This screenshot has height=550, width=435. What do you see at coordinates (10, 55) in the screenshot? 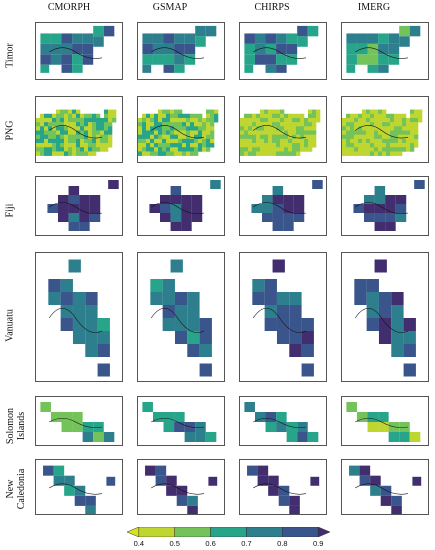
I see `row-label-timor: Timor` at bounding box center [10, 55].